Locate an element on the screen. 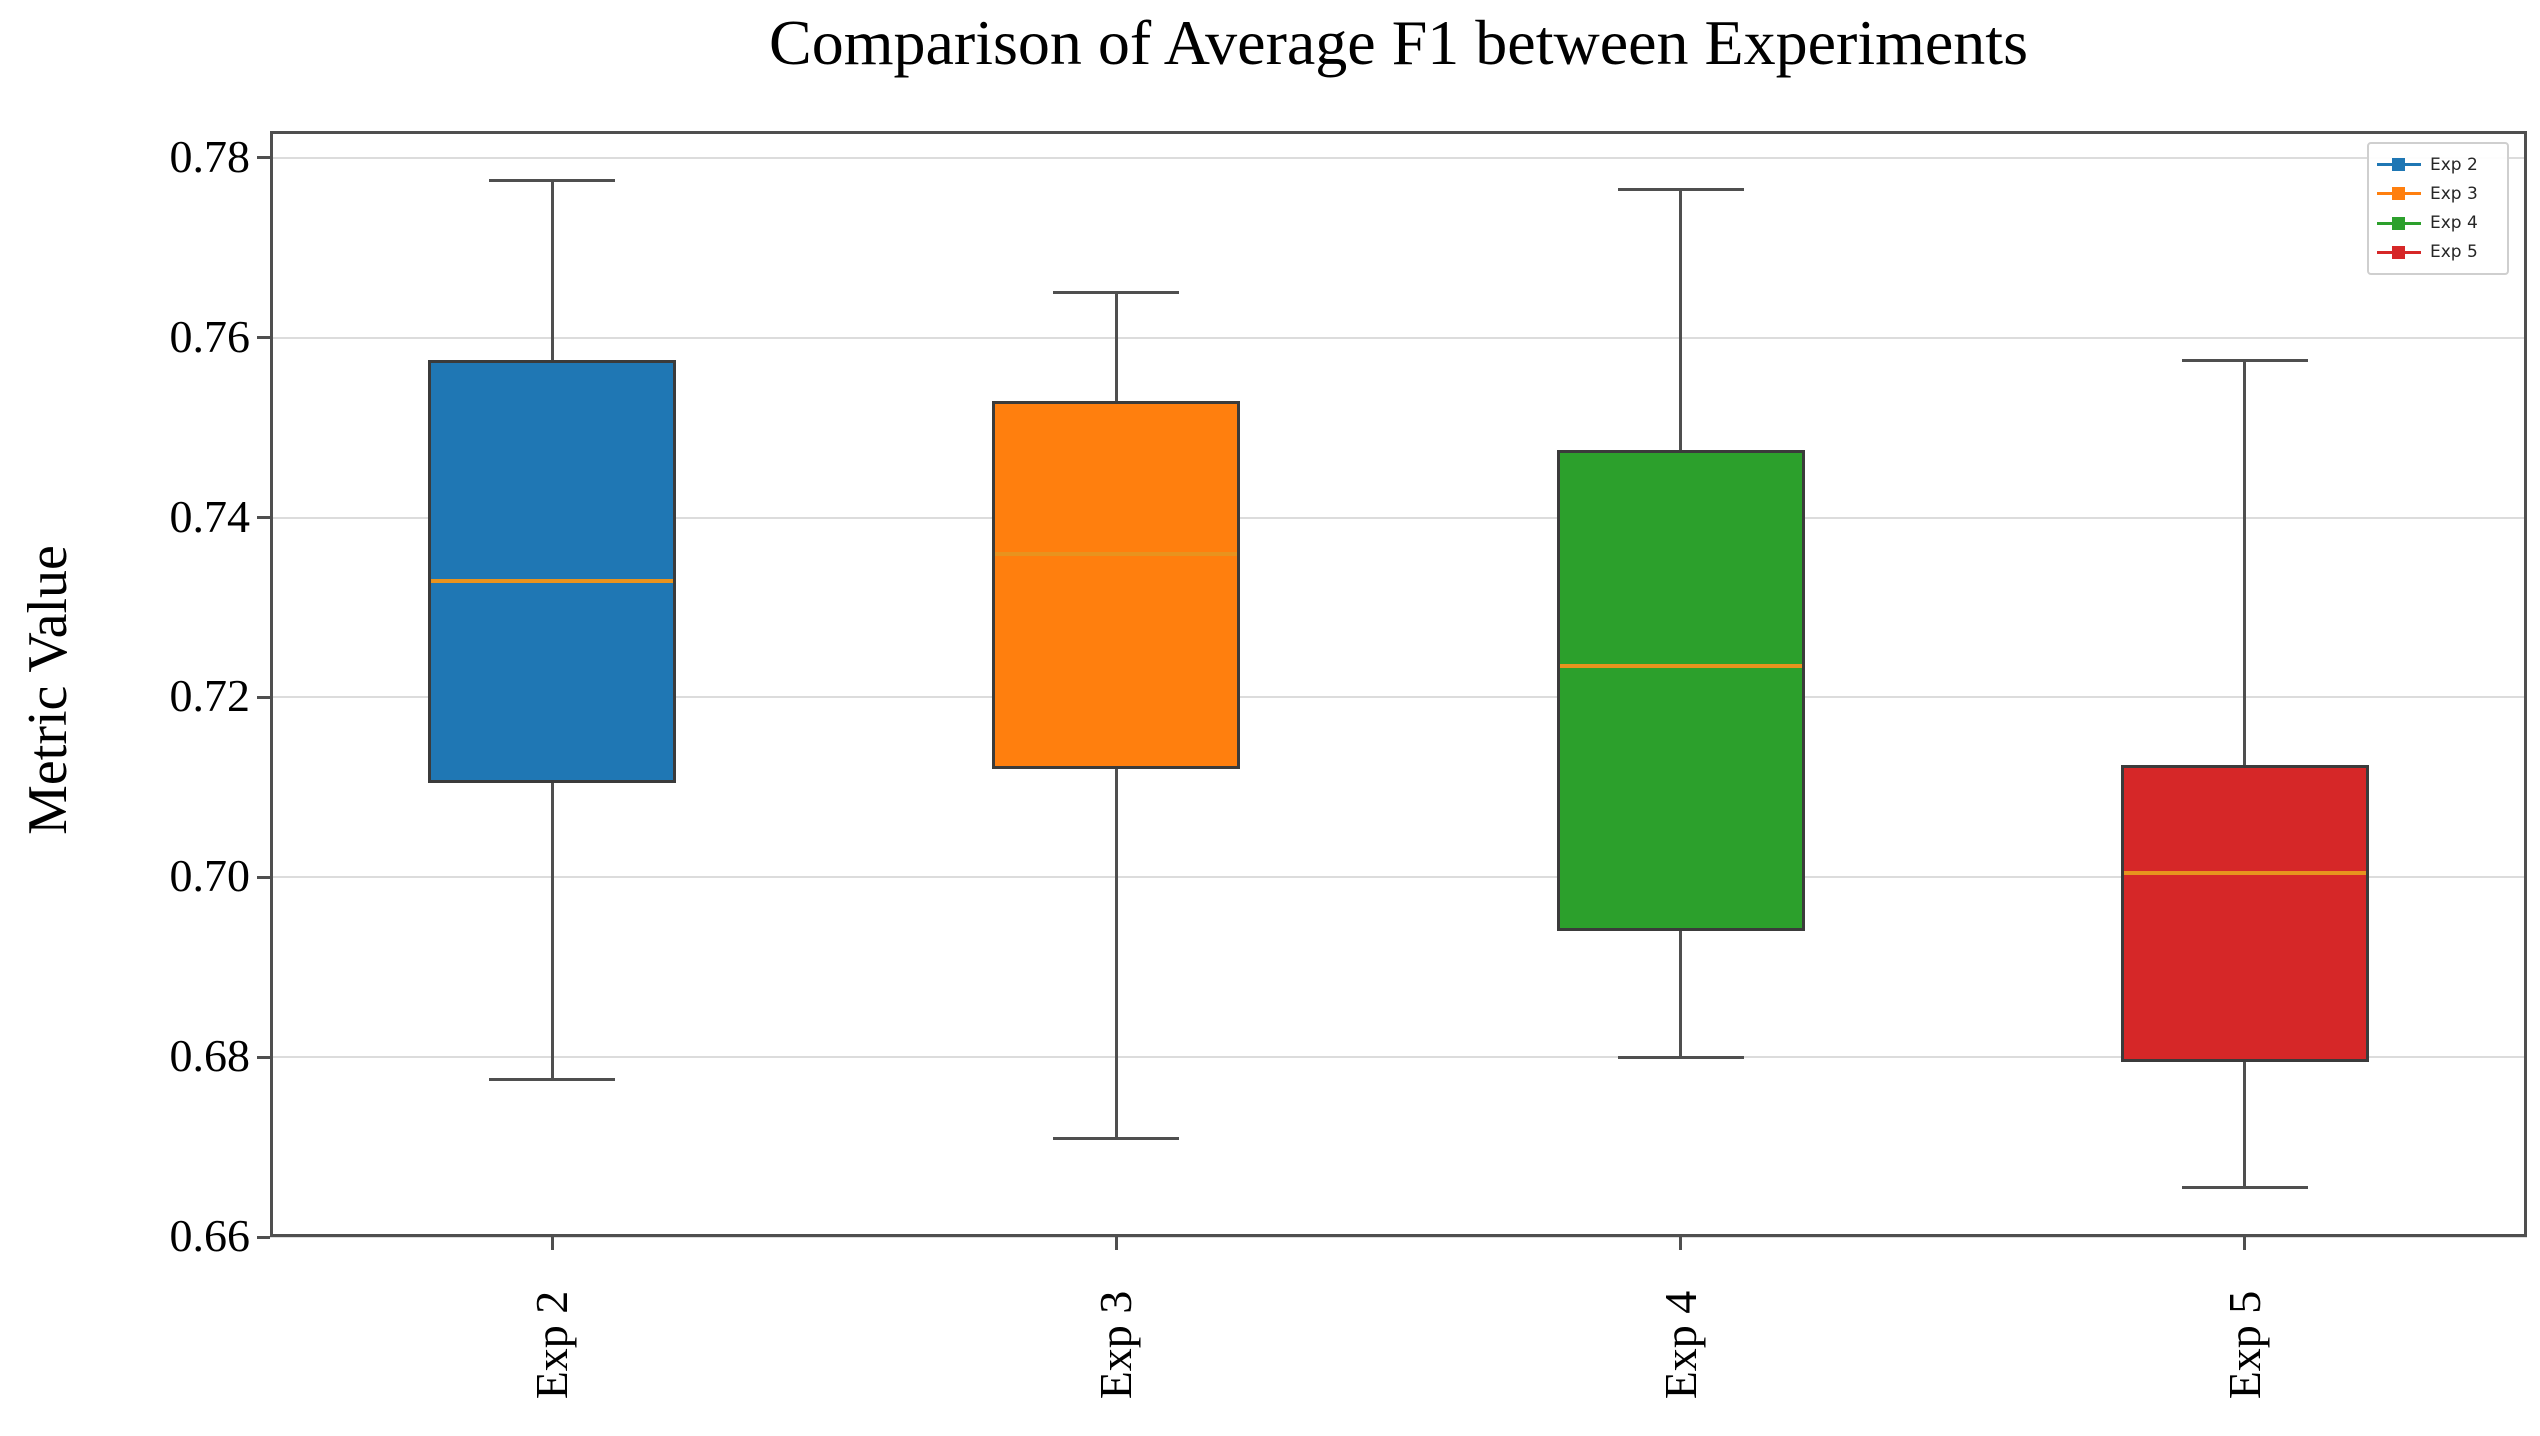  legend-item: Exp 3 is located at coordinates (2438, 193).